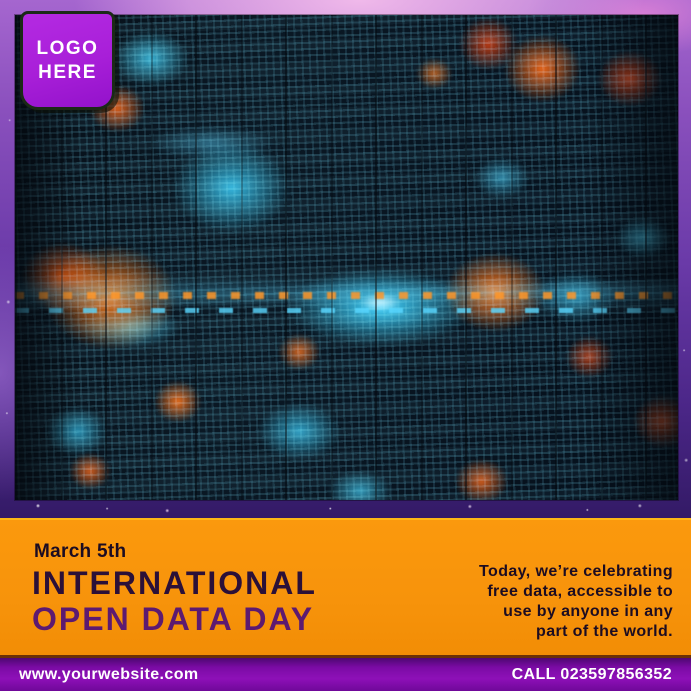  What do you see at coordinates (67, 60) in the screenshot?
I see `logo-badge: LOGO HERE` at bounding box center [67, 60].